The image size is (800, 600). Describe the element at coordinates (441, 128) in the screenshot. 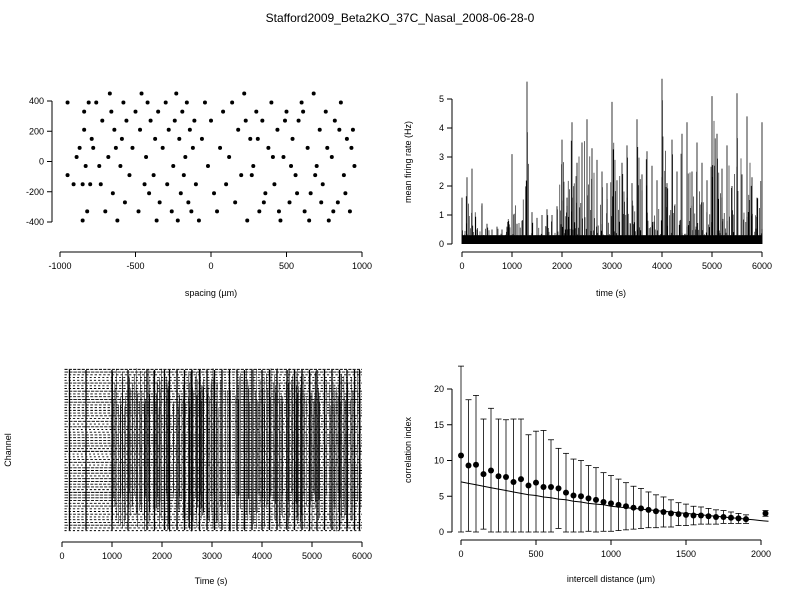

I see `firing-rate-y-tick-label: 4` at that location.